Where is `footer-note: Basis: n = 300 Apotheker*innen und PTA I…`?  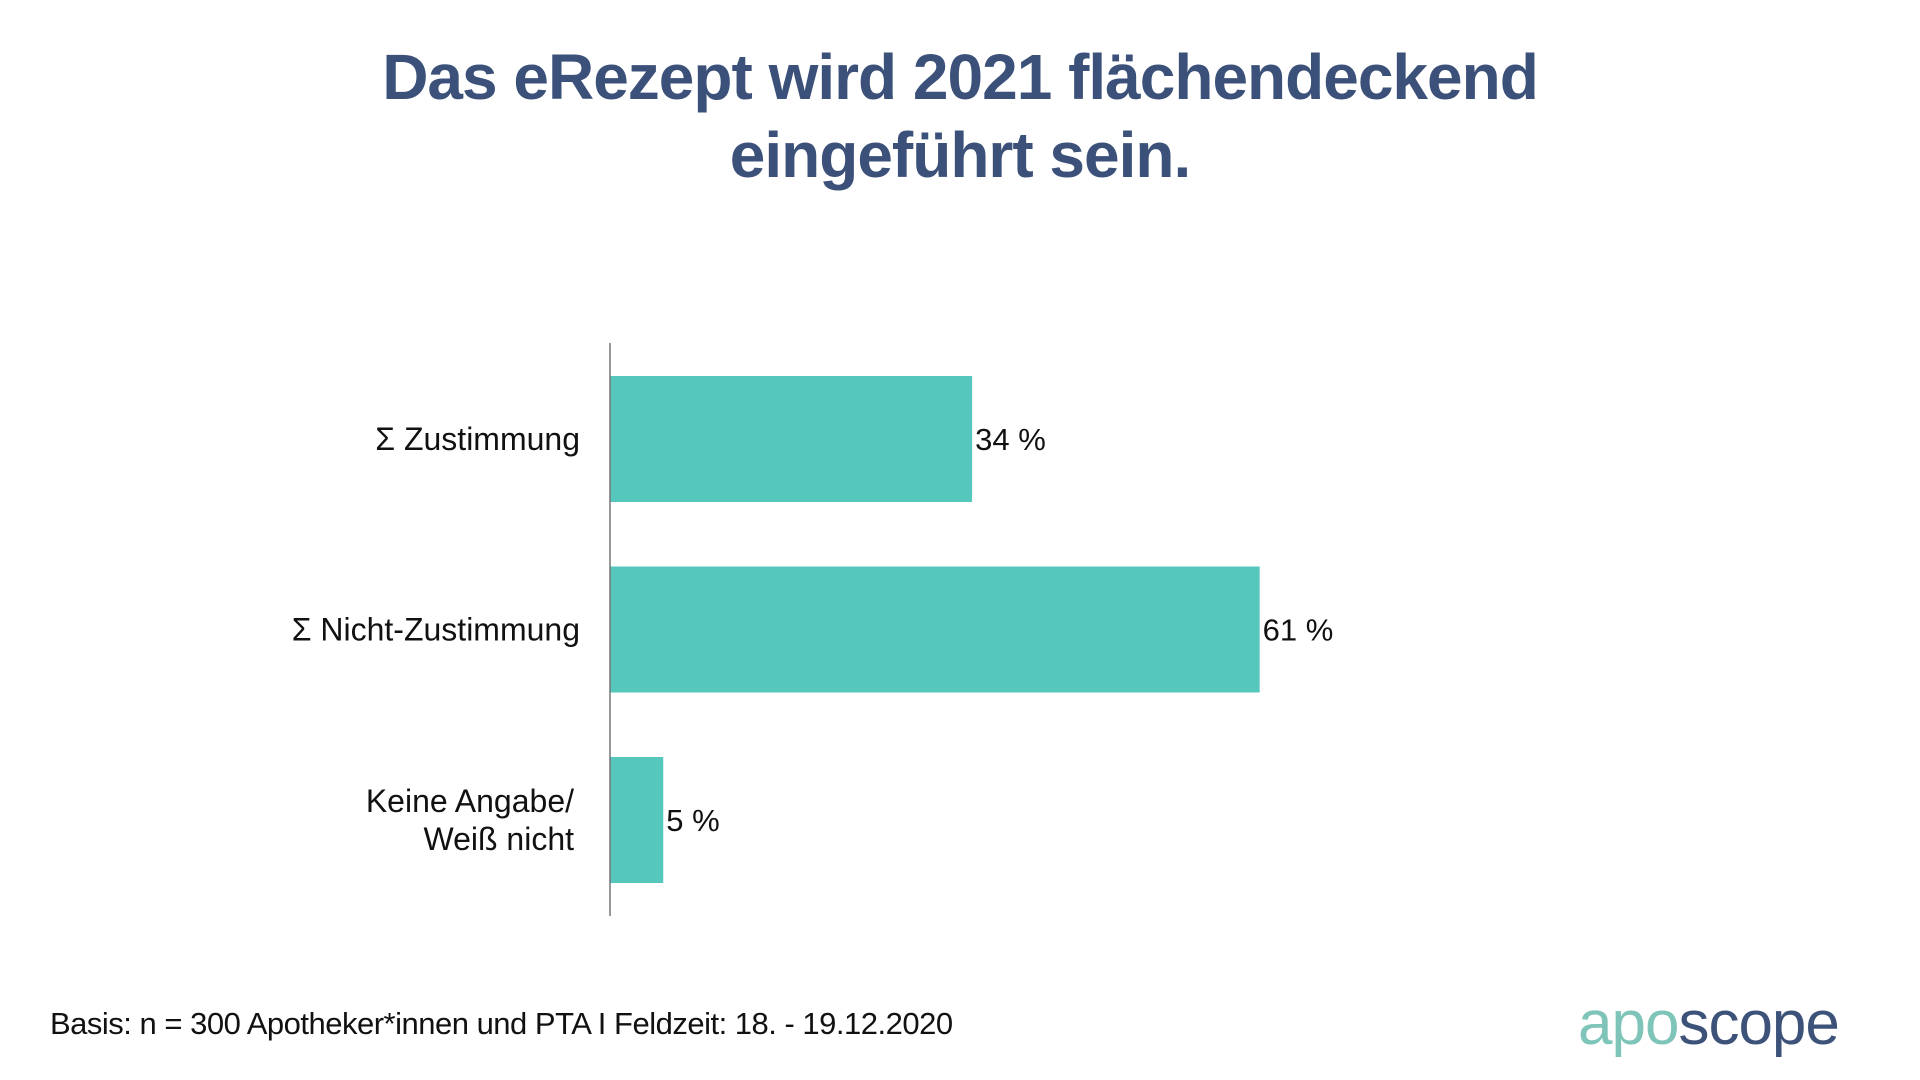 footer-note: Basis: n = 300 Apotheker*innen und PTA I… is located at coordinates (501, 1023).